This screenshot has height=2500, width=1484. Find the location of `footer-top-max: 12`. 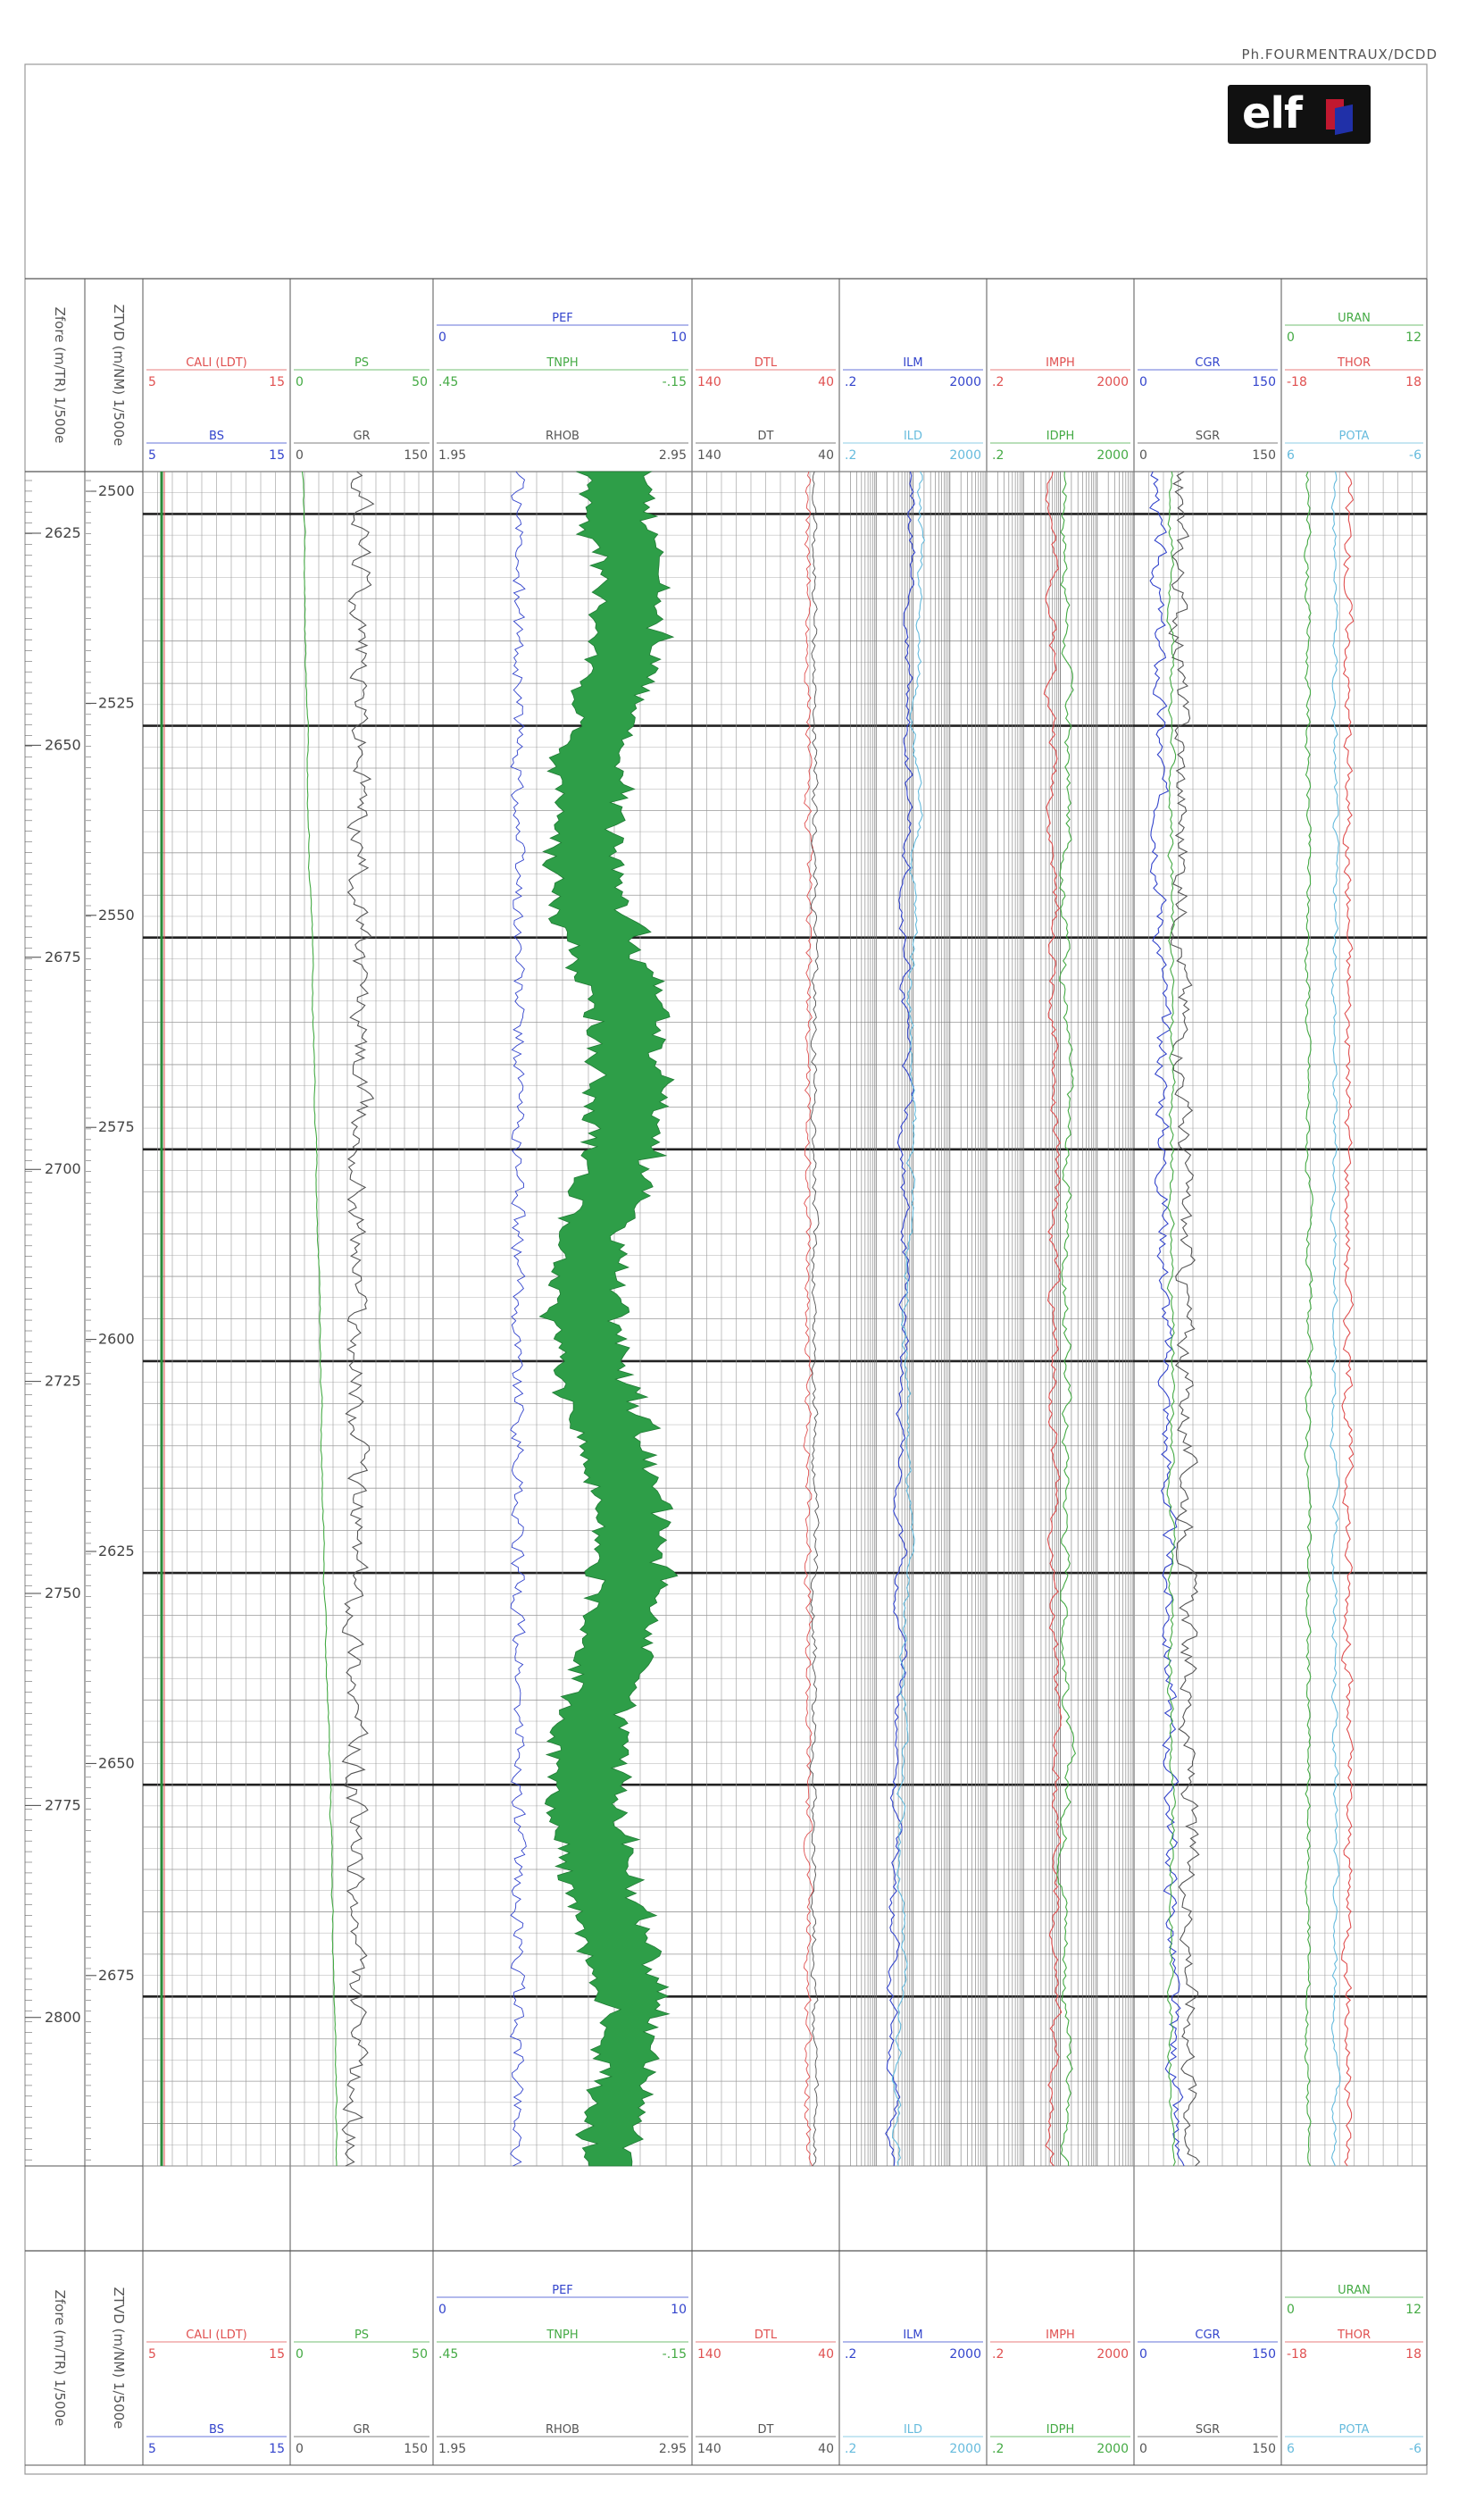

footer-top-max: 12 is located at coordinates (1413, 2310).